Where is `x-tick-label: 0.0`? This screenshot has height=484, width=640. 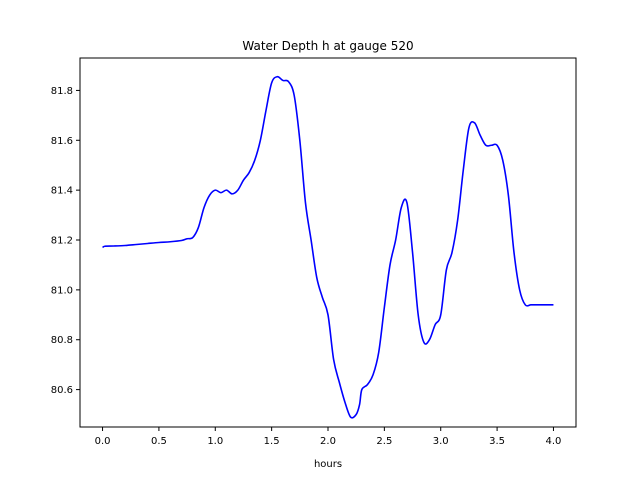
x-tick-label: 0.0 is located at coordinates (103, 441).